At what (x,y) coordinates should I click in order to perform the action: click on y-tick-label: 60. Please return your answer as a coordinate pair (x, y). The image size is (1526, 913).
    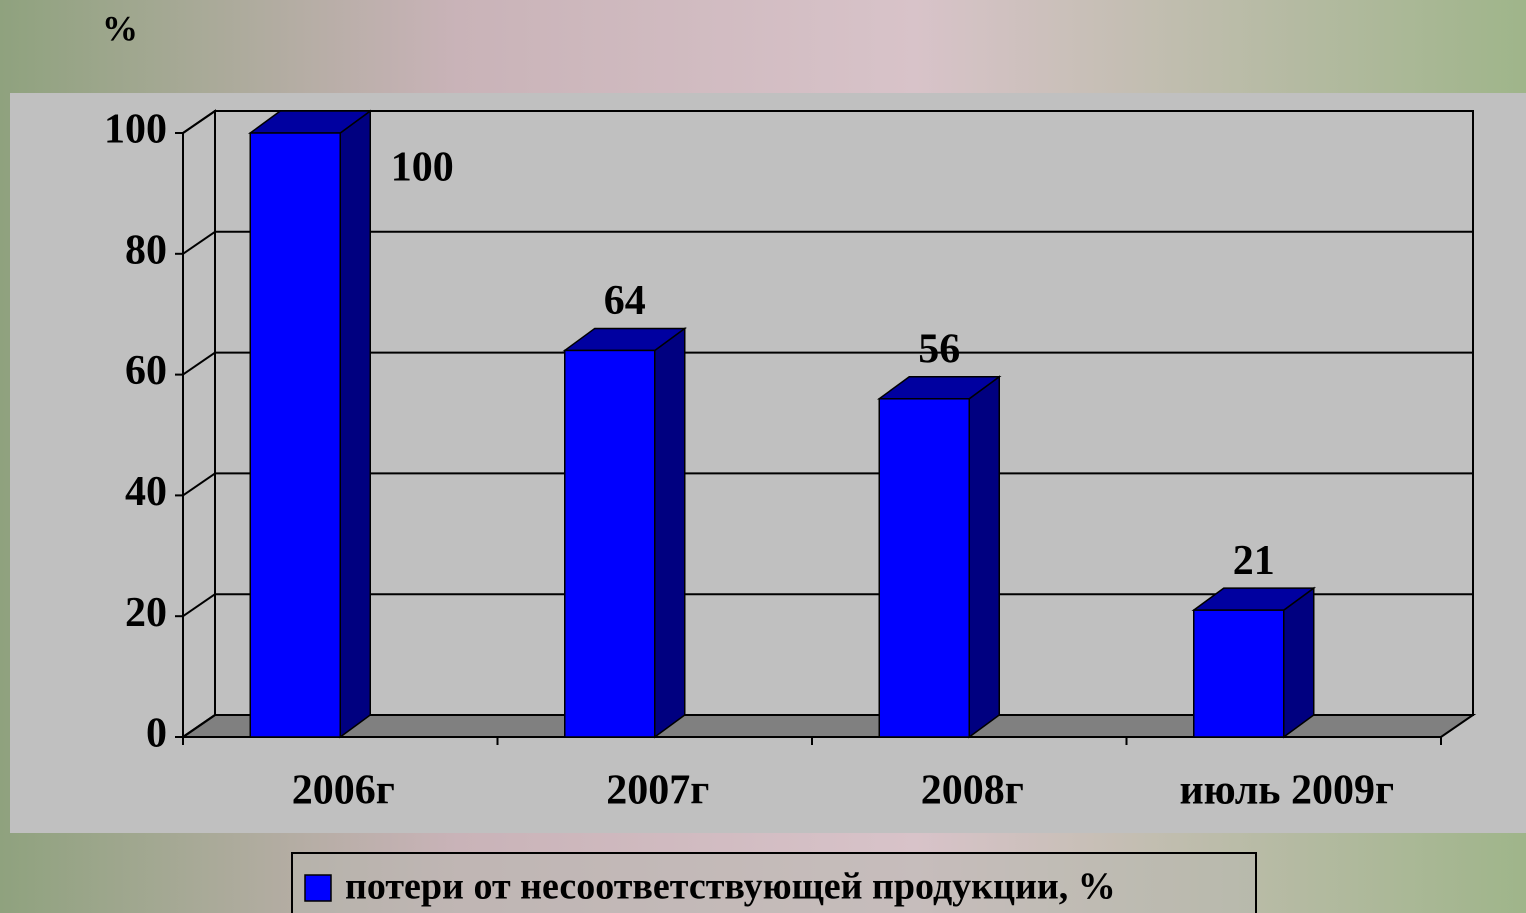
    Looking at the image, I should click on (146, 371).